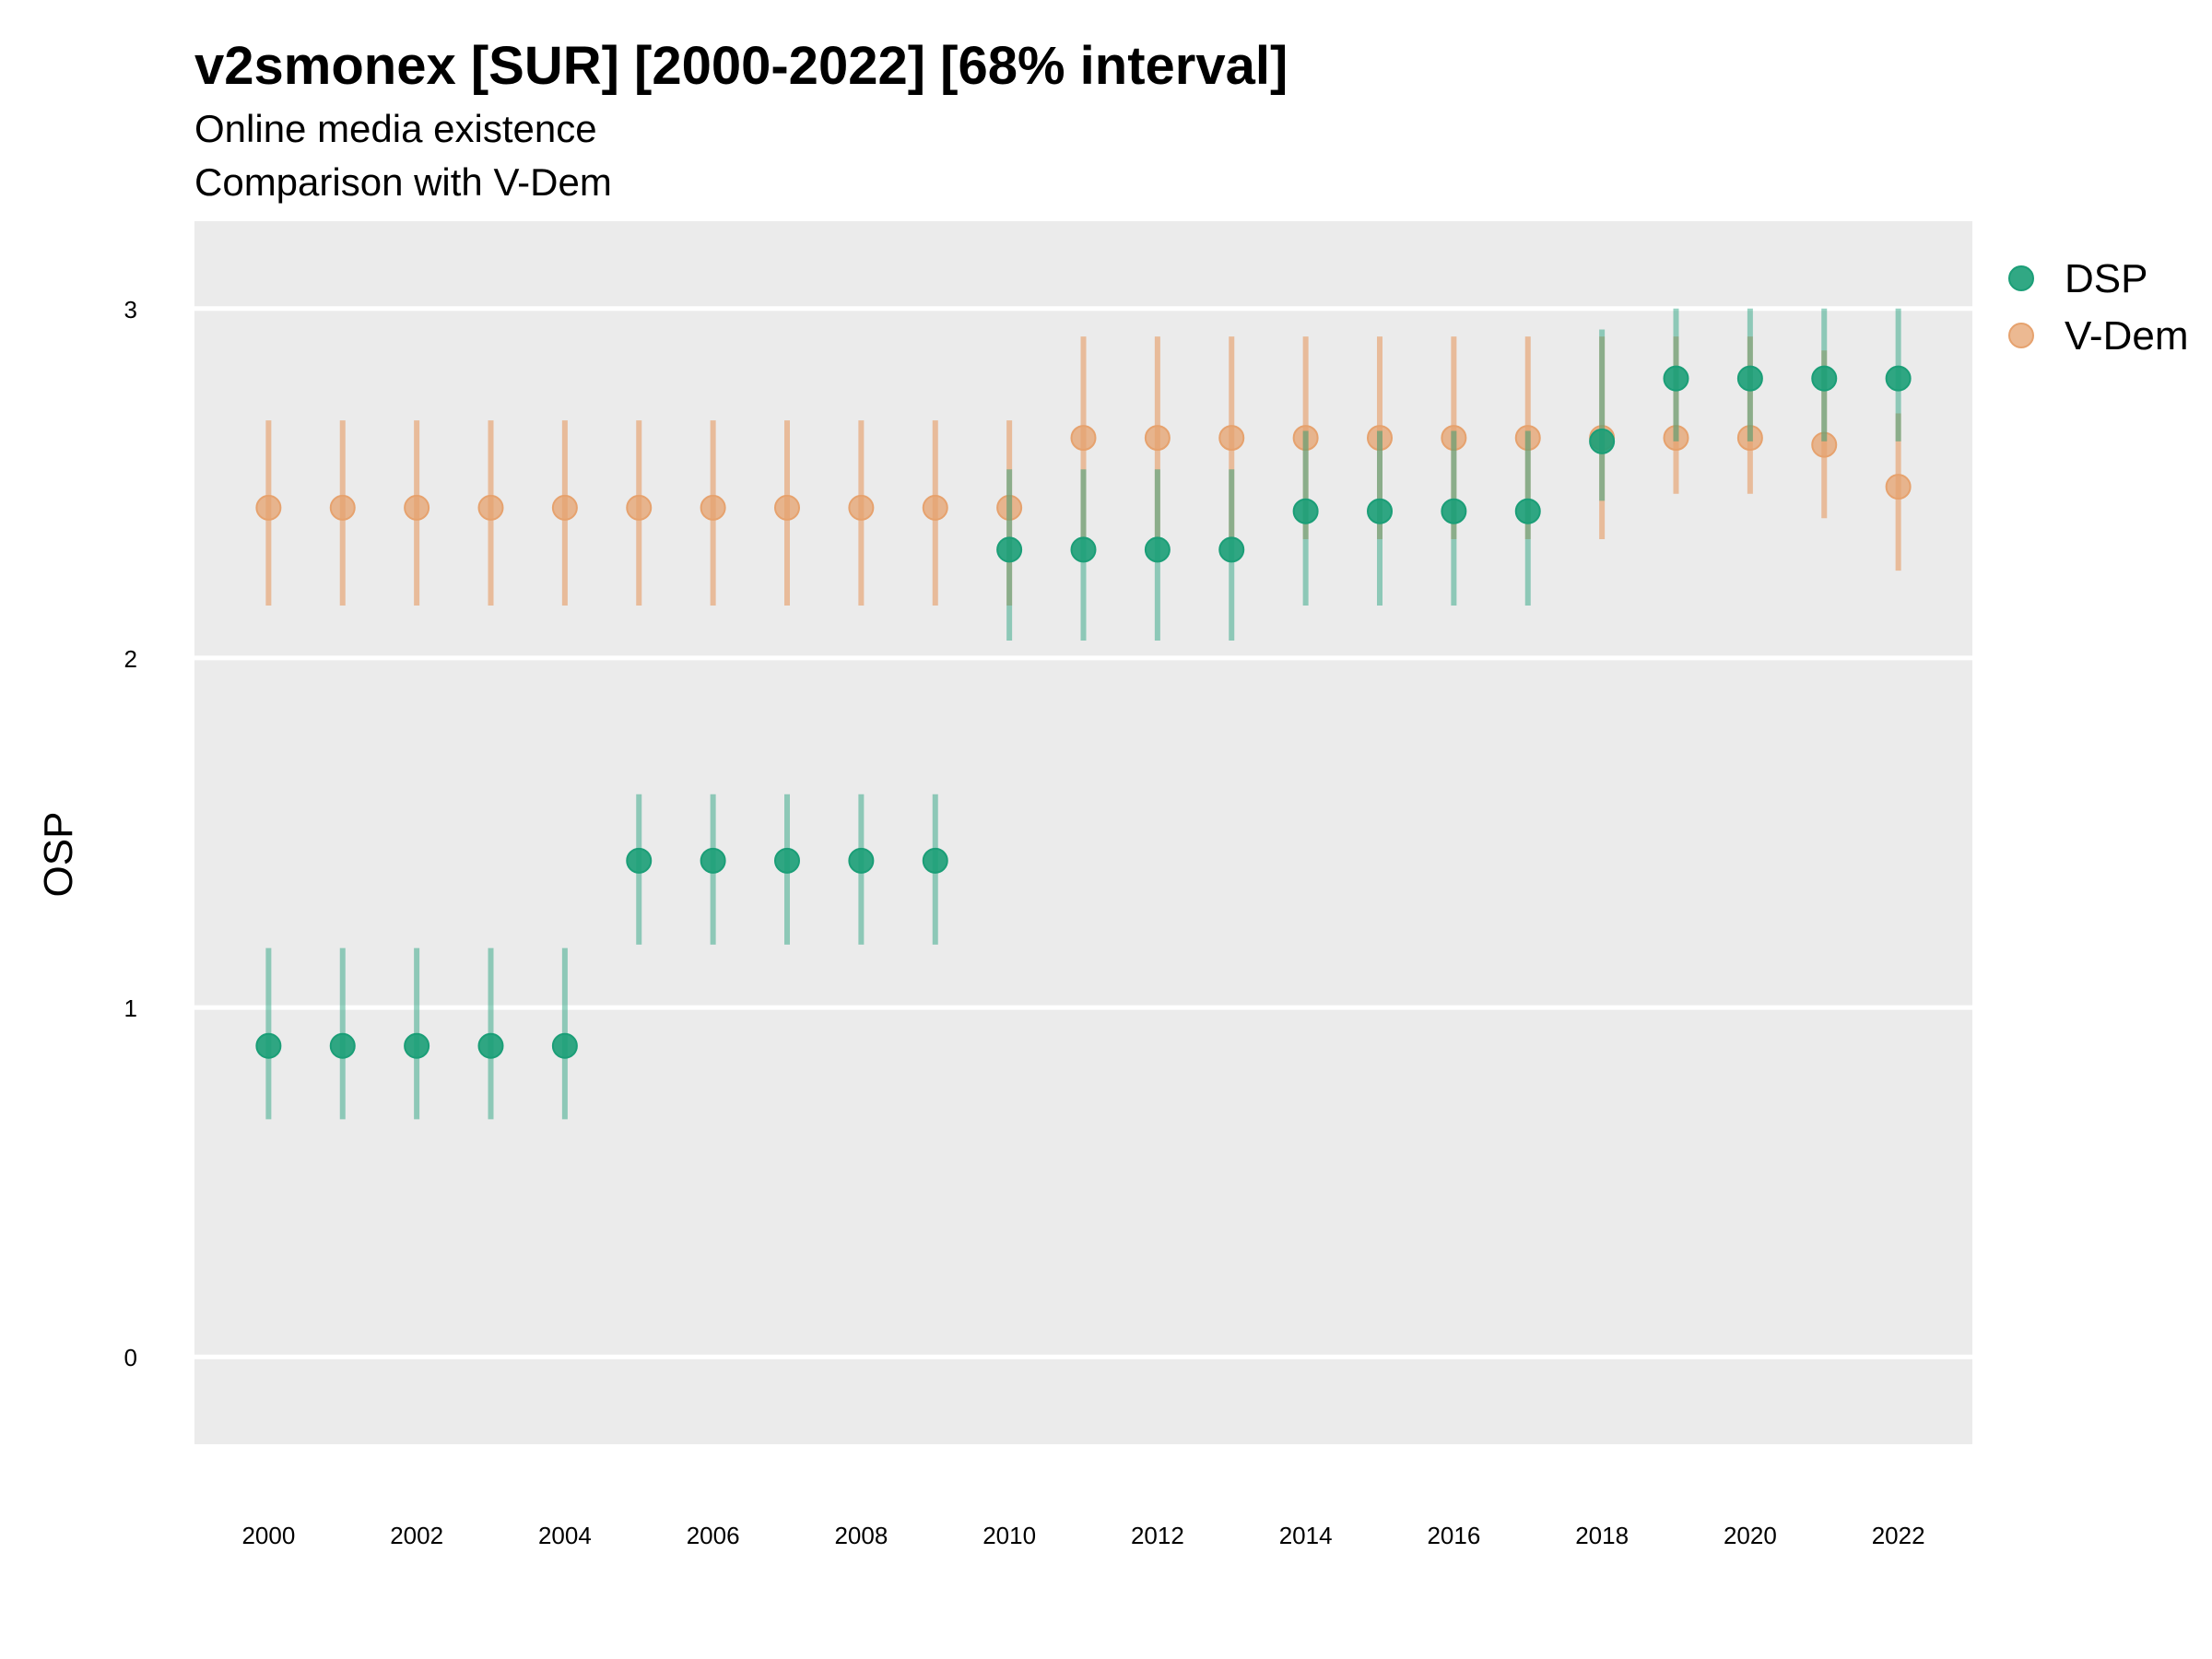 The width and height of the screenshot is (2212, 1659). What do you see at coordinates (787, 860) in the screenshot?
I see `point-dsp-2007` at bounding box center [787, 860].